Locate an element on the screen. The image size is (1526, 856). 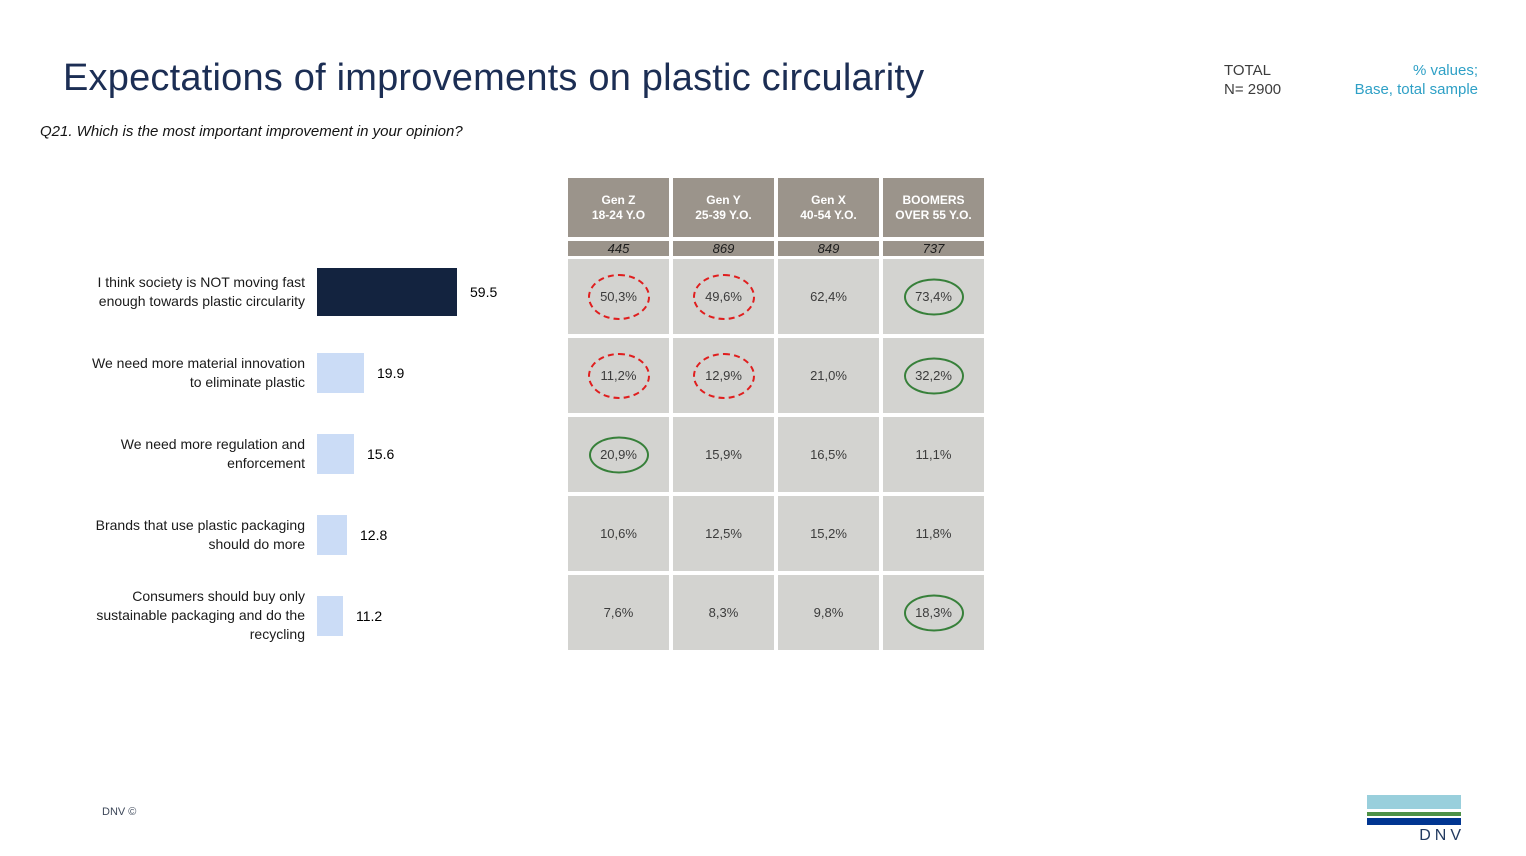
total-label: TOTAL is located at coordinates (1247, 70).